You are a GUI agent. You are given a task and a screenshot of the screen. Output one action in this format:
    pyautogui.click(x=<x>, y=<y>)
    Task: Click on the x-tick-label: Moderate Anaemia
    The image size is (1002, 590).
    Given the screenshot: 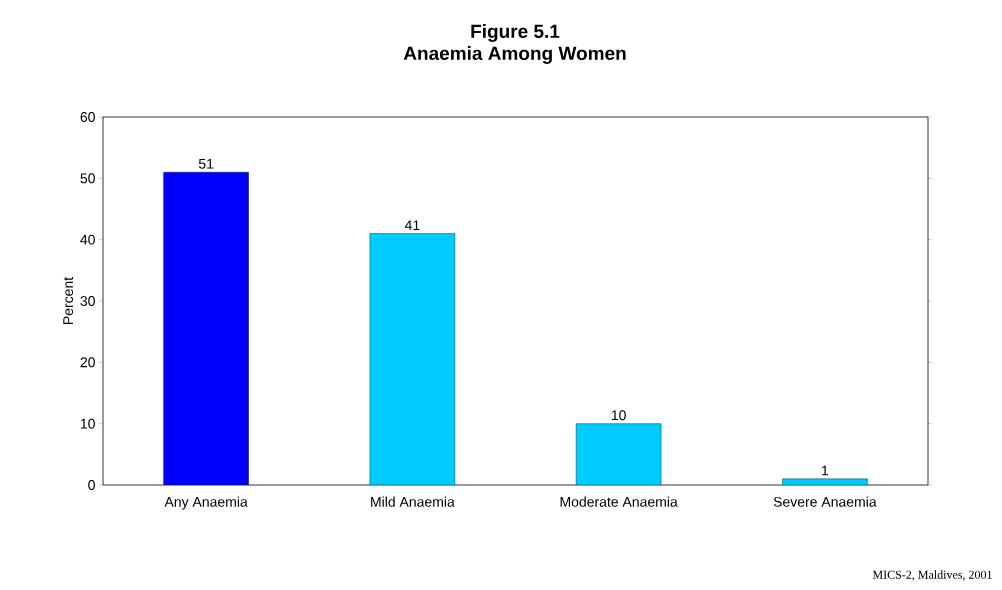 What is the action you would take?
    pyautogui.click(x=619, y=501)
    